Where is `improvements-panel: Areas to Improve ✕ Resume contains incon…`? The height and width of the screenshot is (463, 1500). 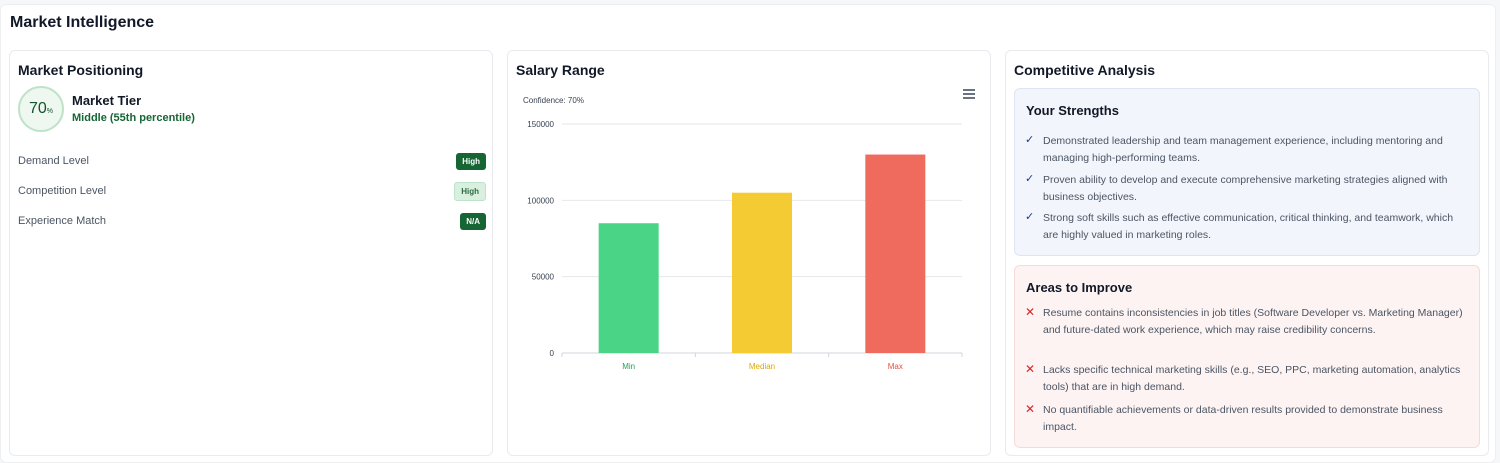
improvements-panel: Areas to Improve ✕ Resume contains incon… is located at coordinates (1247, 356).